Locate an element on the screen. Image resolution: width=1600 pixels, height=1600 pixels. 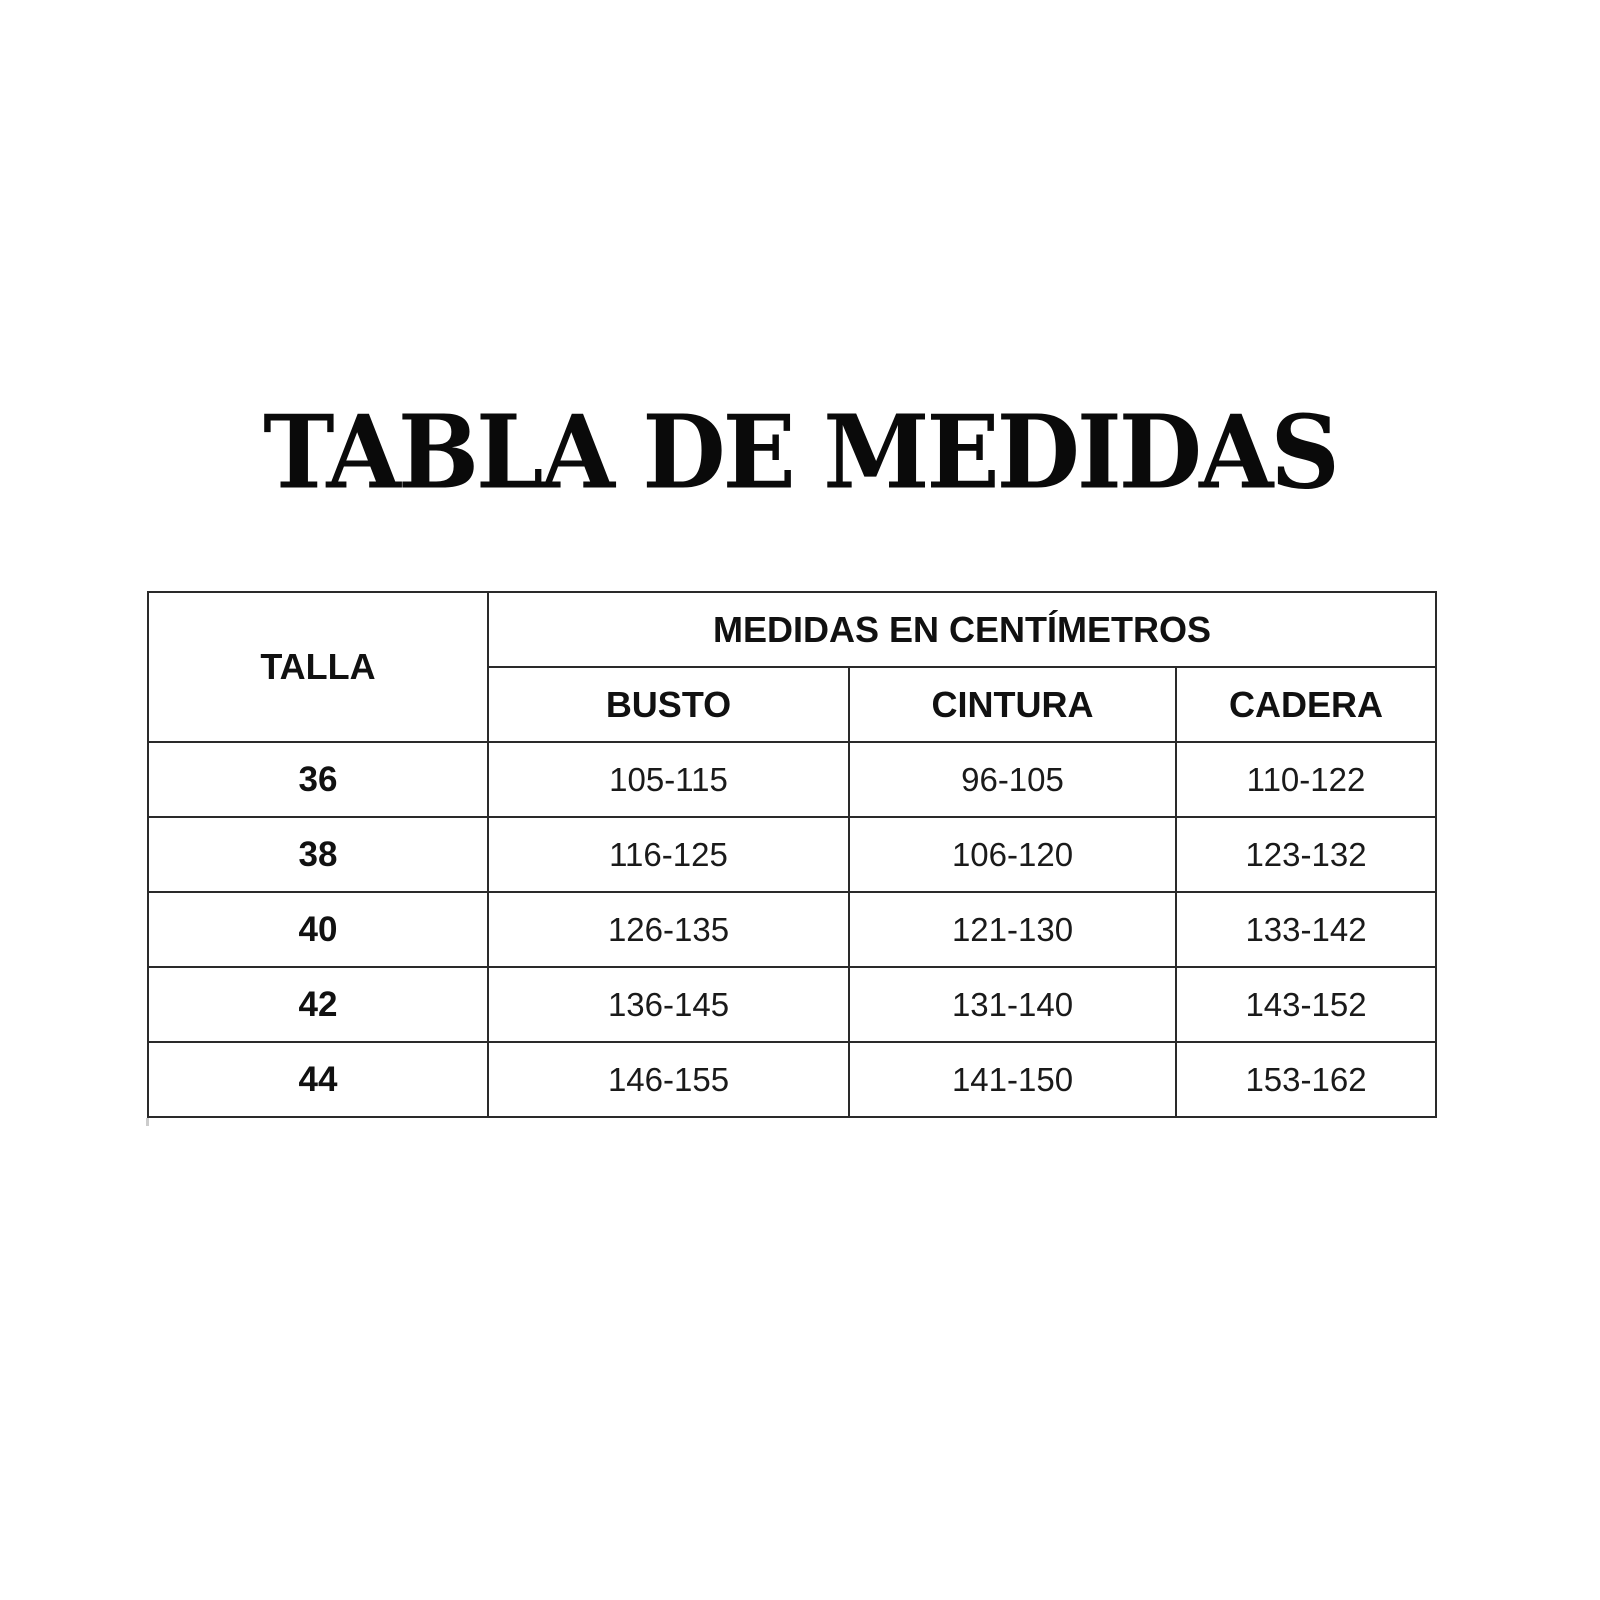
table-row: 36 105-115 96-105 110-122 is located at coordinates (792, 779).